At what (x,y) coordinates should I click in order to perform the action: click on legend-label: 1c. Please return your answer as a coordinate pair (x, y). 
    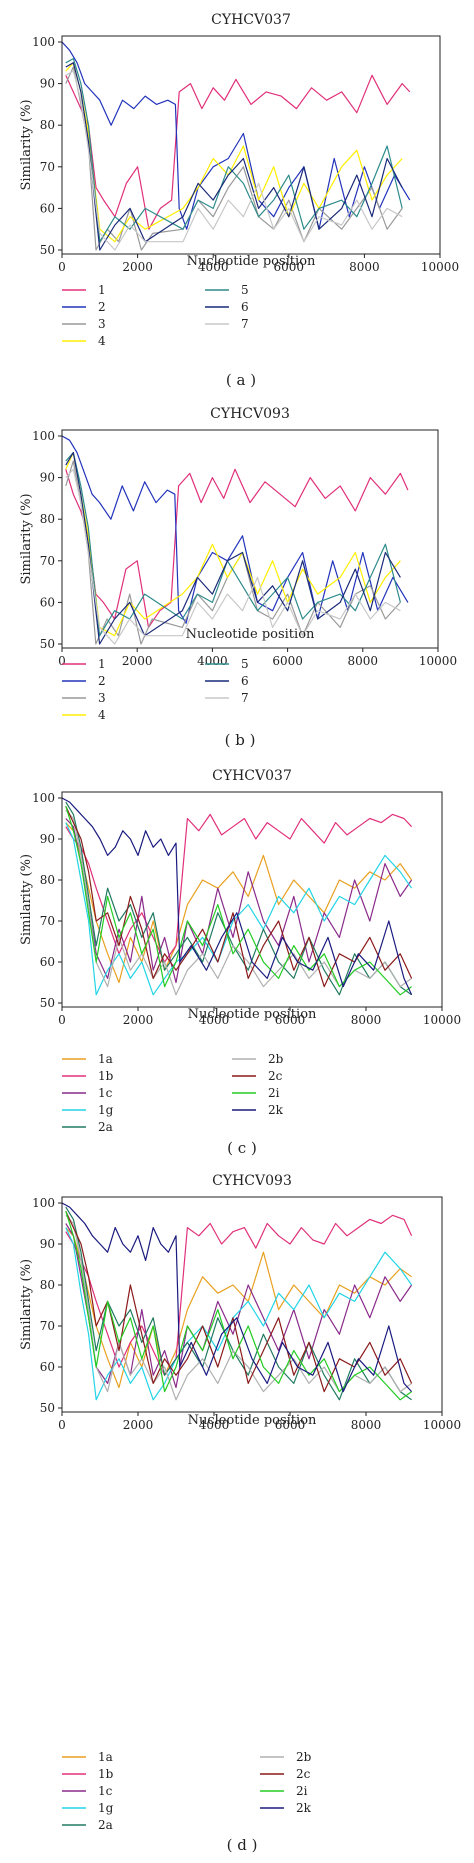
    Looking at the image, I should click on (105, 1791).